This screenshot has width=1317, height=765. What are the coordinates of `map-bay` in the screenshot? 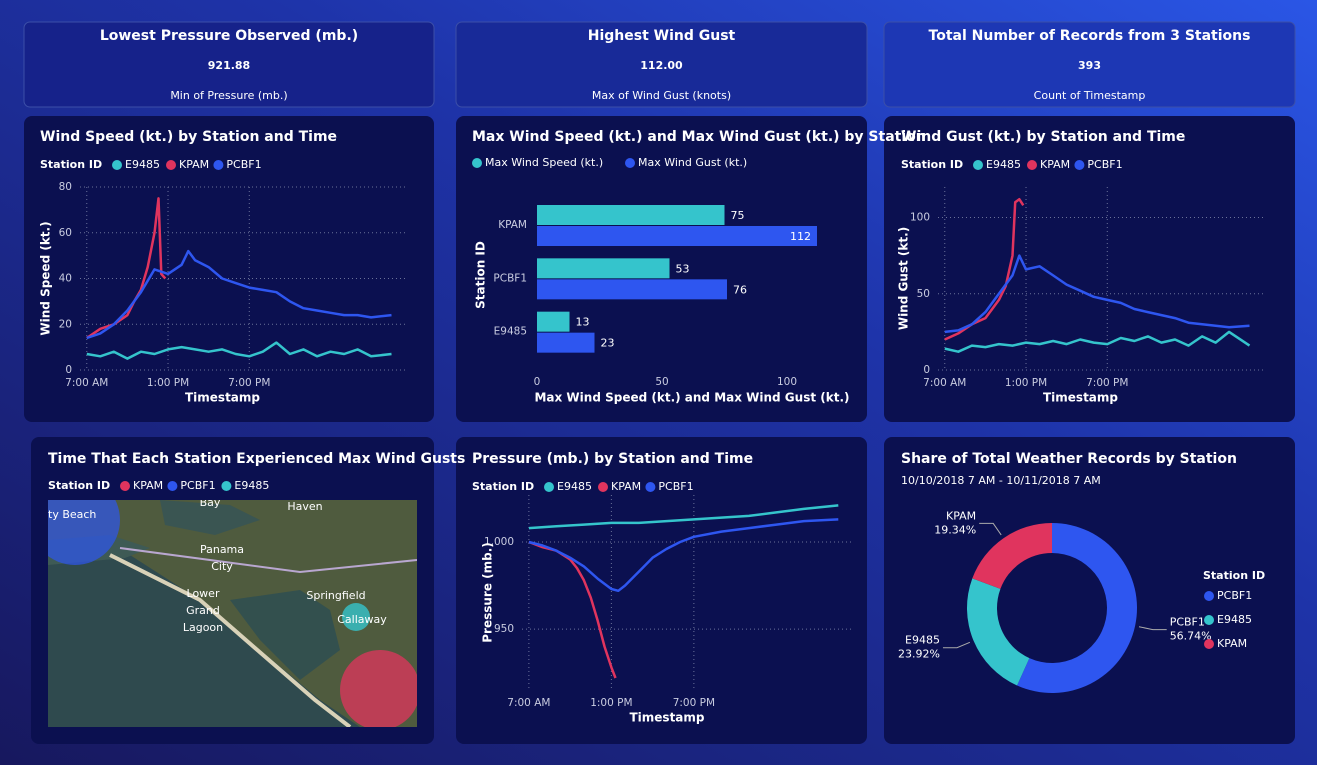 It's located at (285, 635).